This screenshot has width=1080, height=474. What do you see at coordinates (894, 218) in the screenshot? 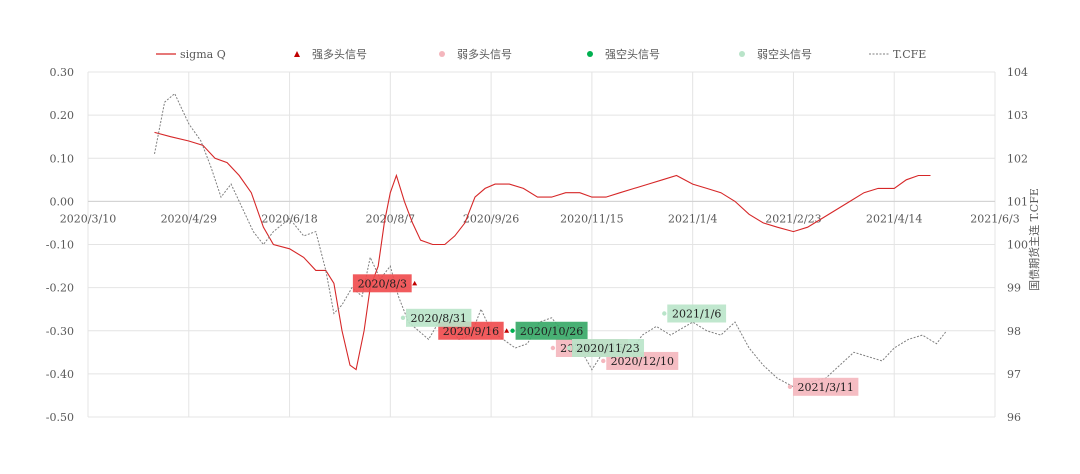
I see `x-tick-label: 2021/4/14` at bounding box center [894, 218].